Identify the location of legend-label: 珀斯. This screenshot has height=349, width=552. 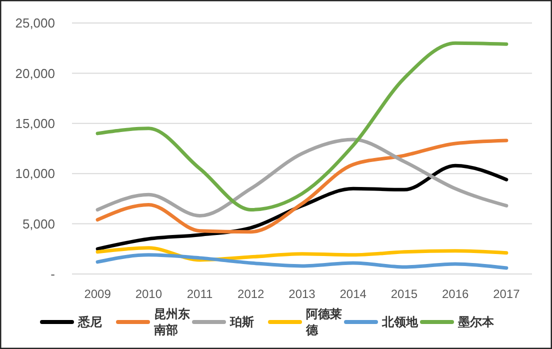
(241, 322).